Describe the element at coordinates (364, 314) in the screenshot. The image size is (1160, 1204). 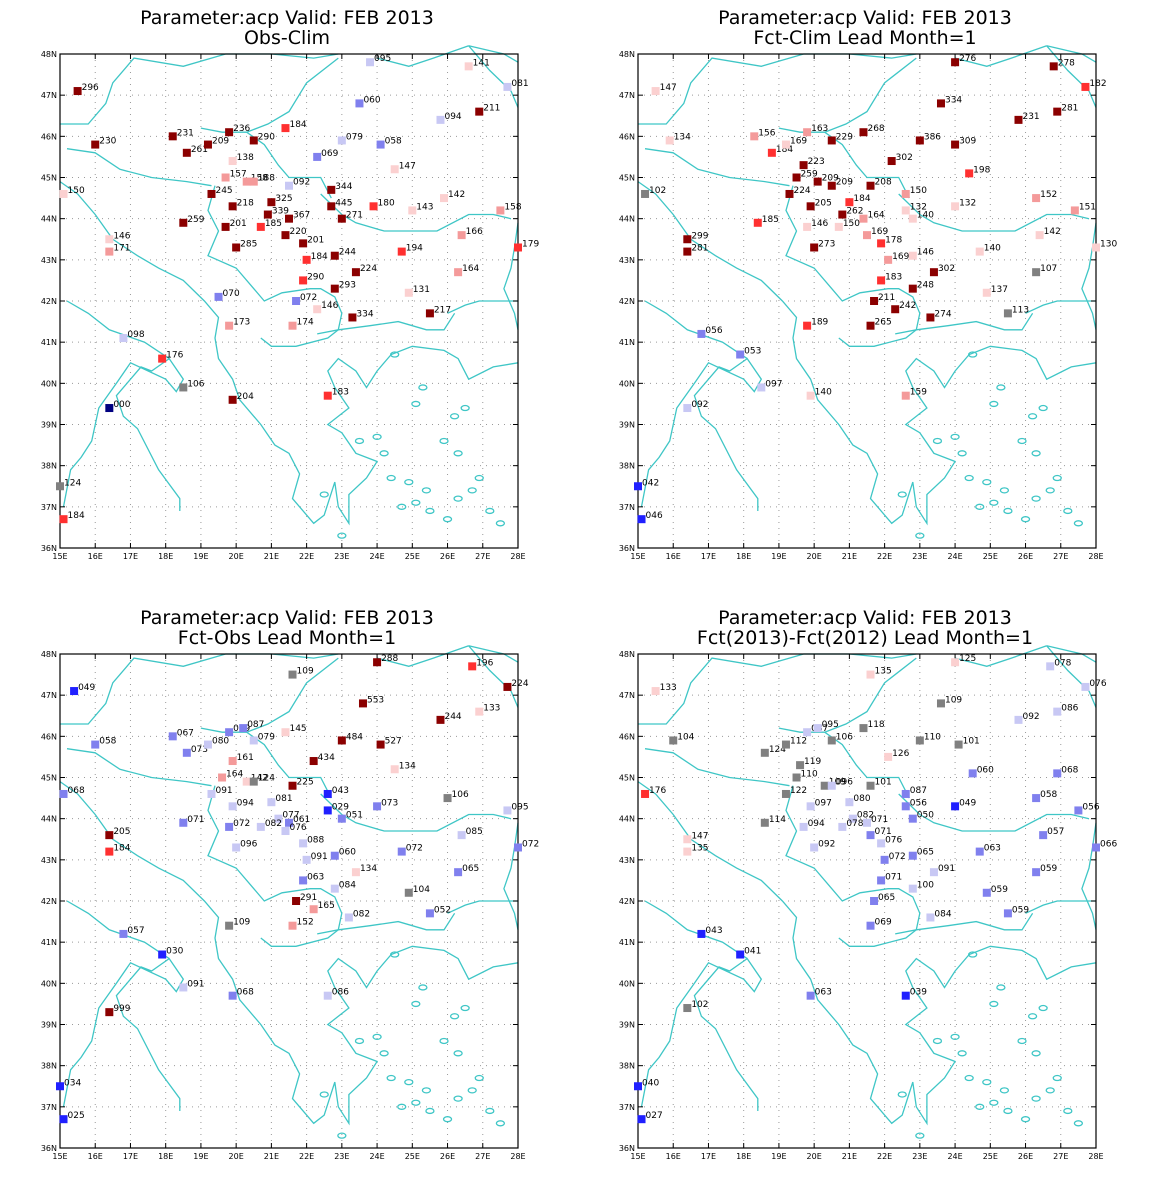
I see `station-label: 334` at that location.